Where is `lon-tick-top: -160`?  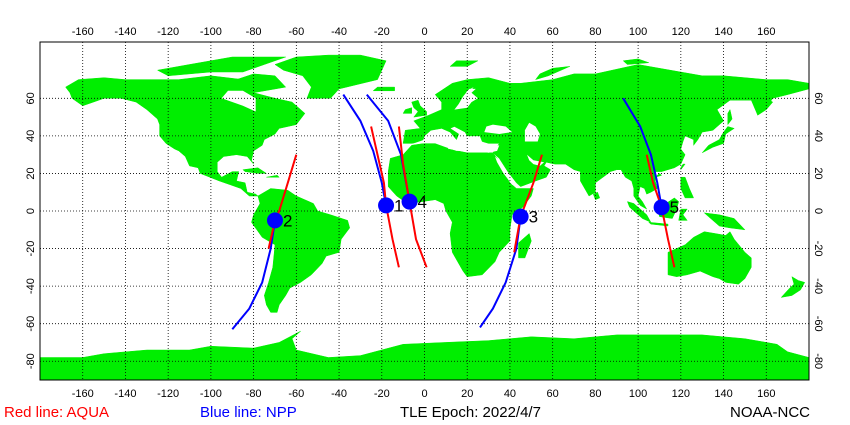
lon-tick-top: -160 is located at coordinates (83, 32).